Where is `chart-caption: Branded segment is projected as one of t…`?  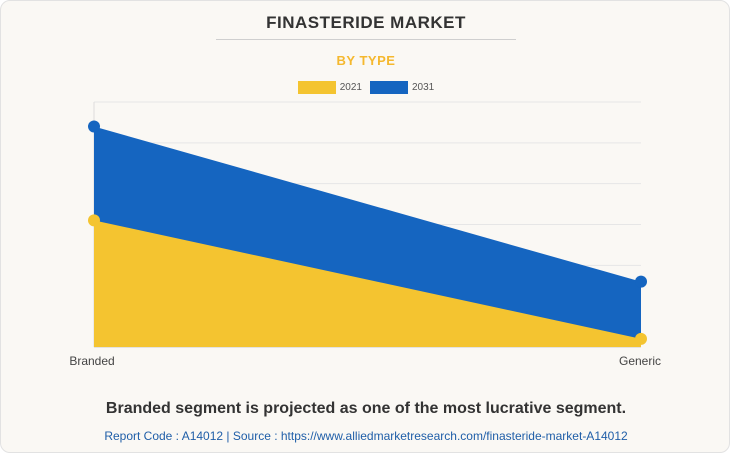 chart-caption: Branded segment is projected as one of t… is located at coordinates (366, 408).